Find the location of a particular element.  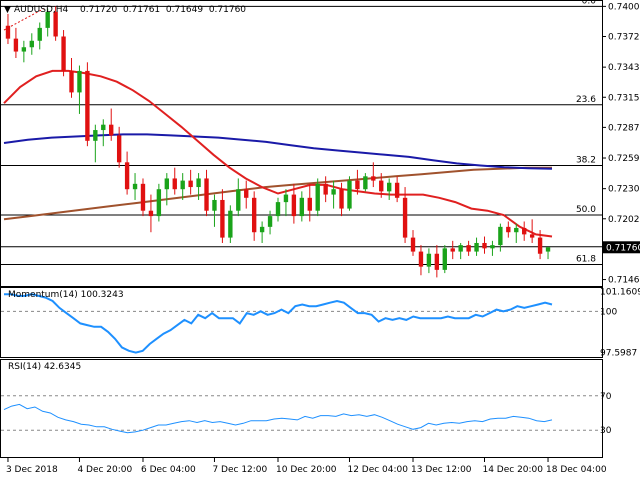

rsi-line is located at coordinates (278, 418).